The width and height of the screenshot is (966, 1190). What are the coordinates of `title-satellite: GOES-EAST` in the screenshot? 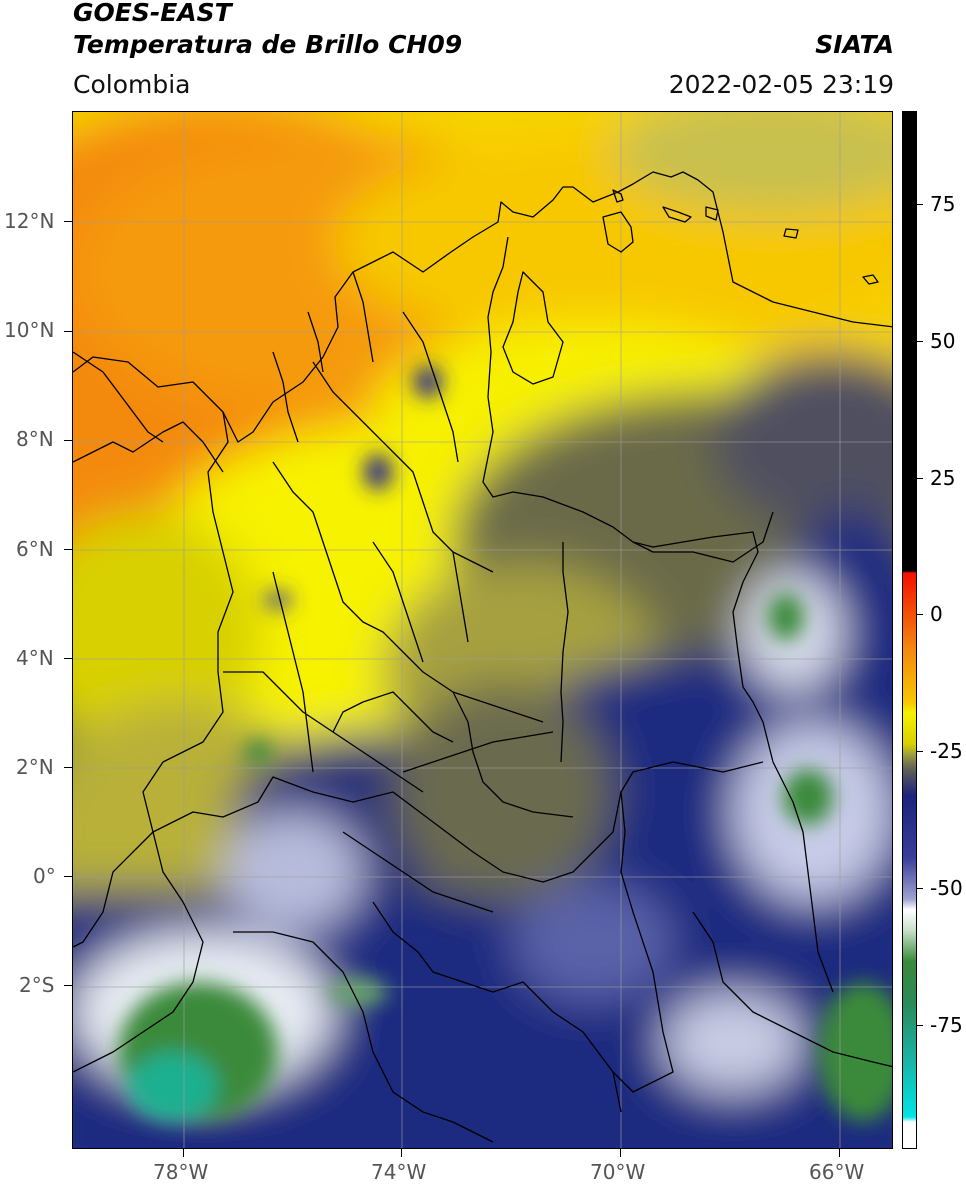 It's located at (152, 13).